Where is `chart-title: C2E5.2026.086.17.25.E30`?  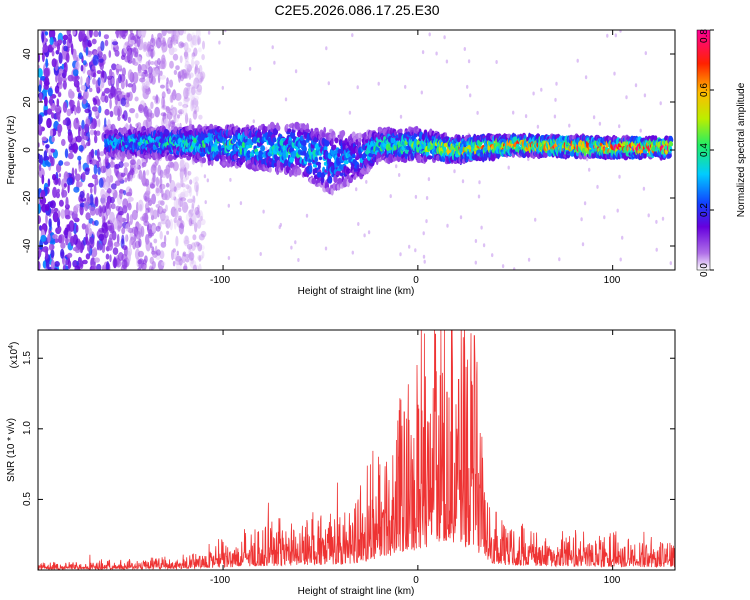 chart-title: C2E5.2026.086.17.25.E30 is located at coordinates (356, 10).